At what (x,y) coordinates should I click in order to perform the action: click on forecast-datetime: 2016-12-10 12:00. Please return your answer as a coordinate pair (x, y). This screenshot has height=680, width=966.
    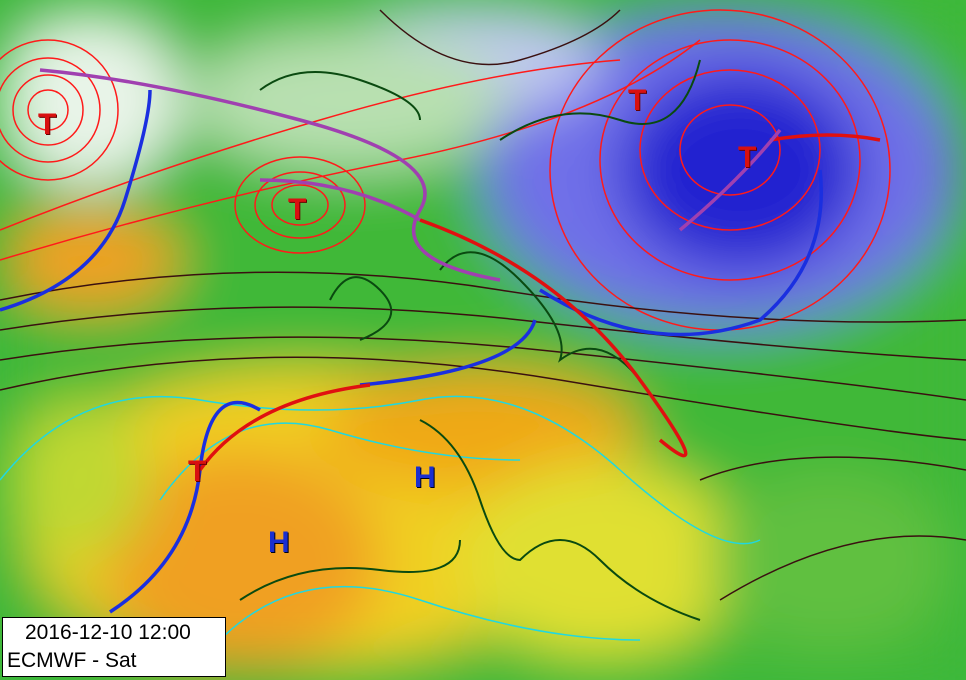
    Looking at the image, I should click on (108, 632).